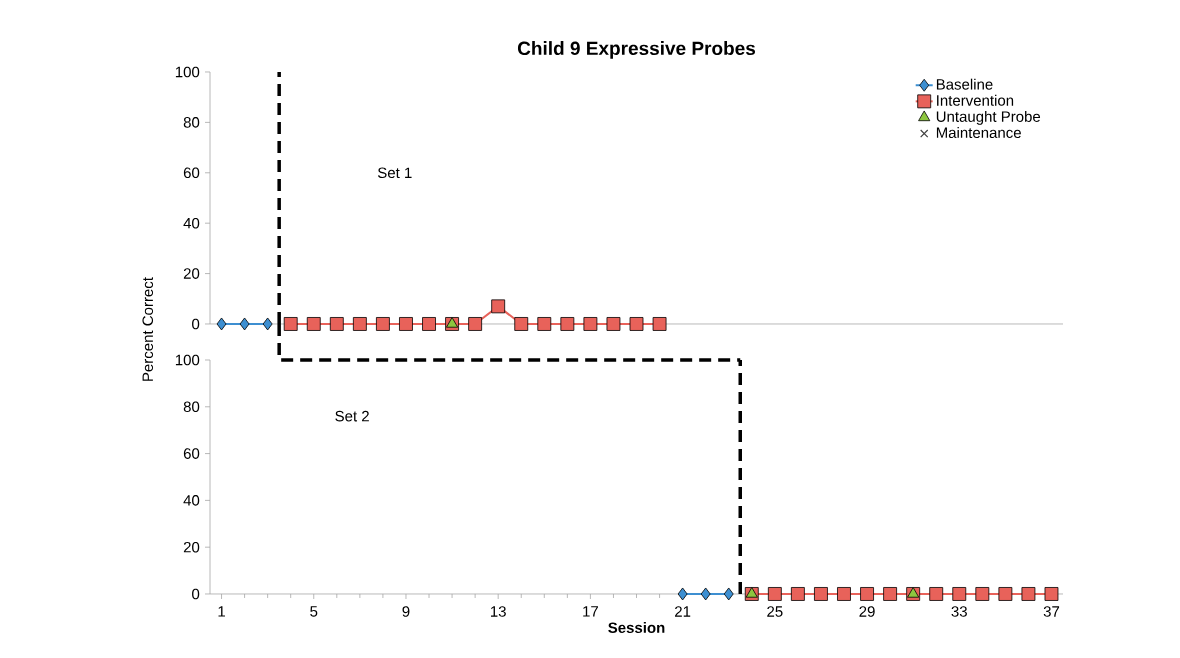 This screenshot has width=1180, height=658. What do you see at coordinates (683, 611) in the screenshot?
I see `x-tick-label: 21` at bounding box center [683, 611].